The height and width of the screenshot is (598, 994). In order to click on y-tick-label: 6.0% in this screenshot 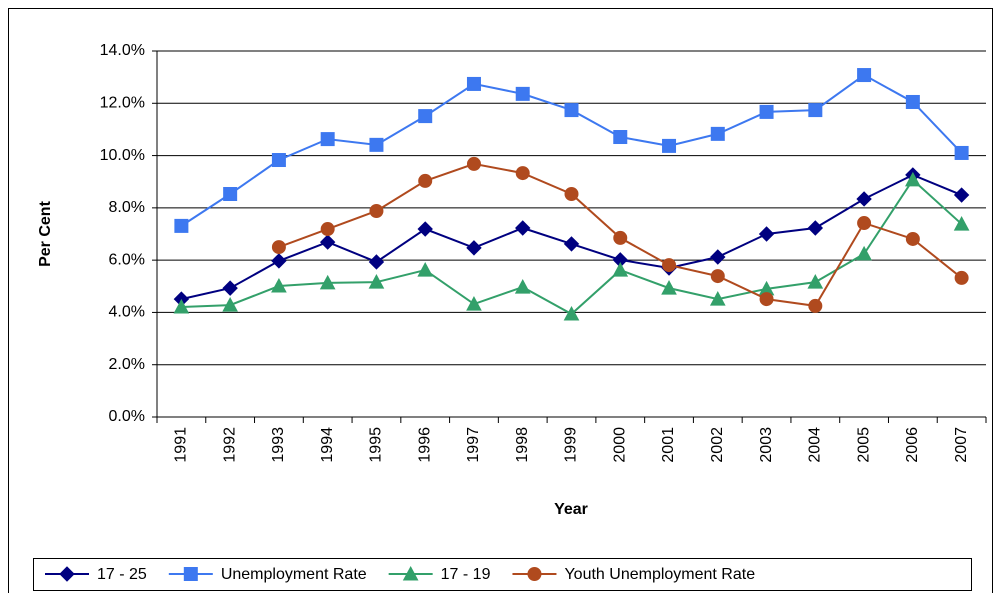, I will do `click(127, 259)`.